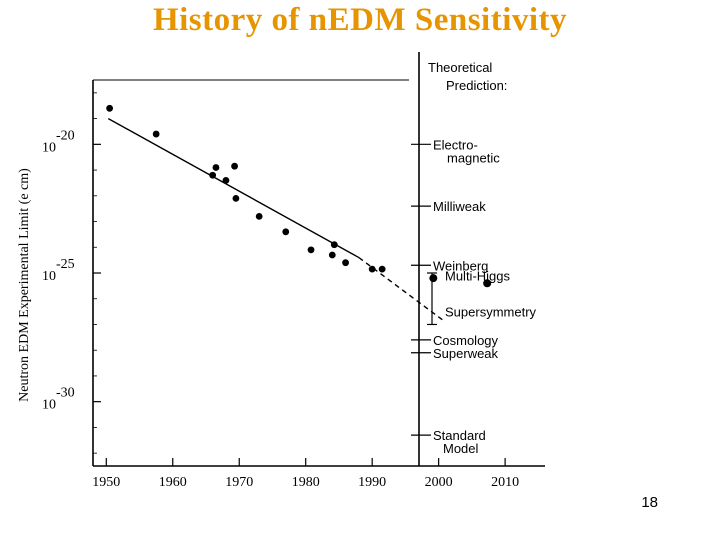 The height and width of the screenshot is (540, 720). Describe the element at coordinates (58, 399) in the screenshot. I see `y-tick-label: 10-30` at that location.